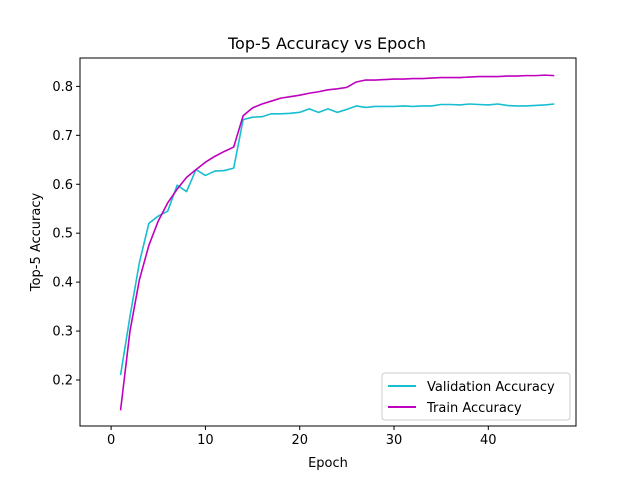  What do you see at coordinates (62, 234) in the screenshot?
I see `y-tick-label: 0.5` at bounding box center [62, 234].